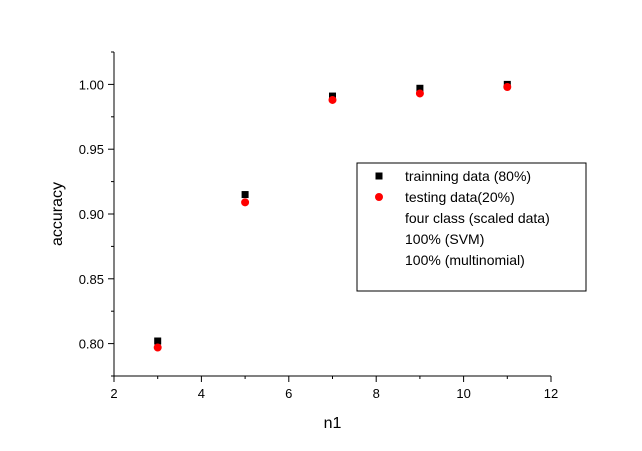 This screenshot has height=451, width=642. I want to click on legend-symbol-testing, so click(379, 197).